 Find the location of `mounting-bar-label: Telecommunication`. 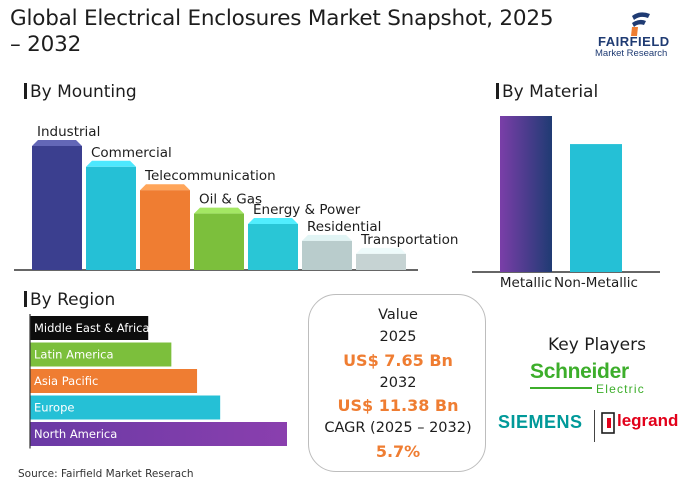

mounting-bar-label: Telecommunication is located at coordinates (210, 176).